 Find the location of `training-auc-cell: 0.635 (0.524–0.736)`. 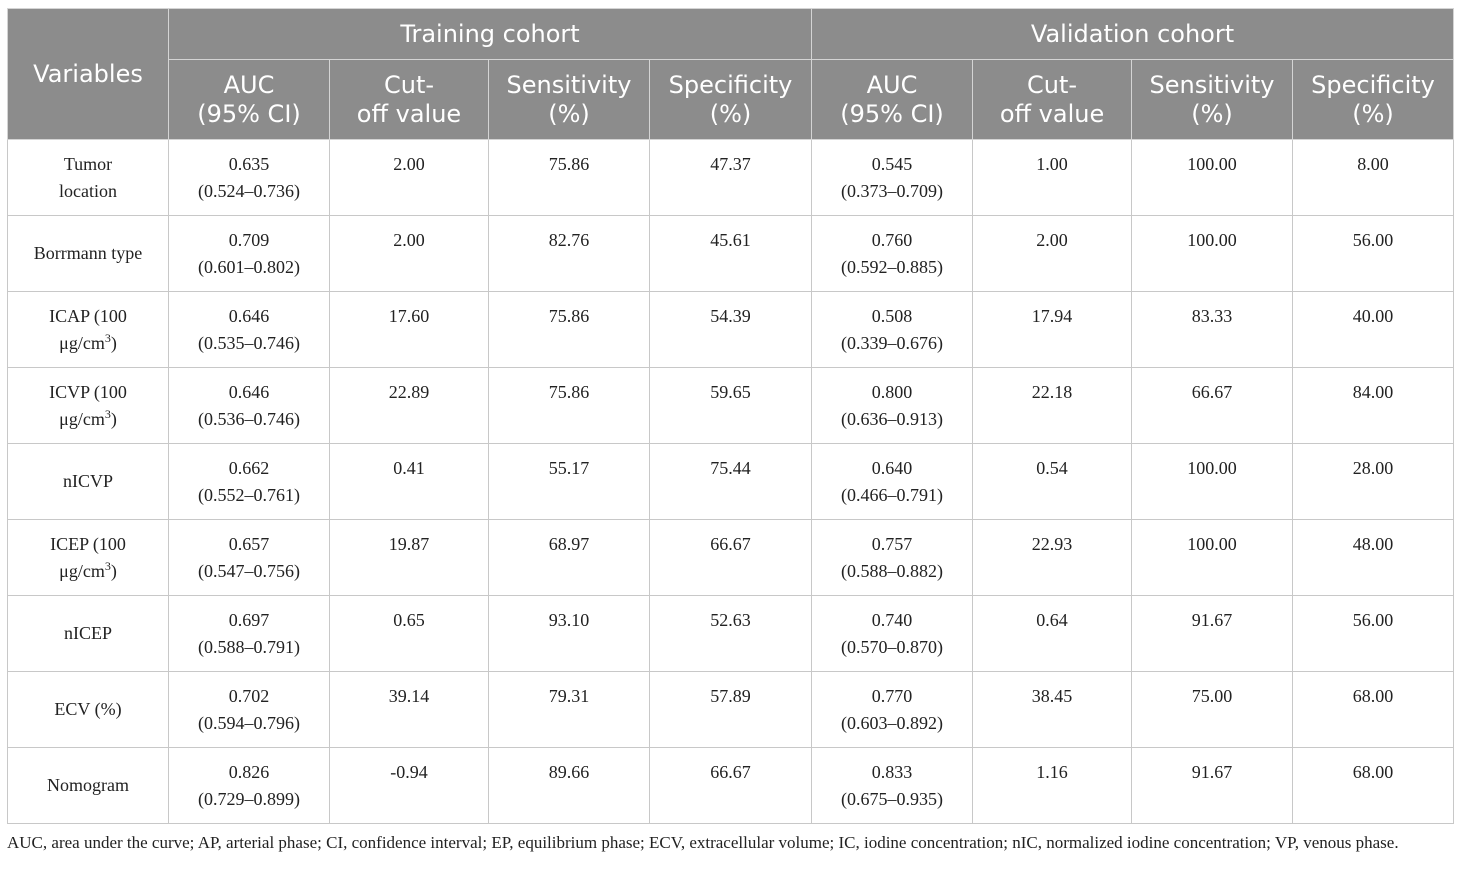

training-auc-cell: 0.635 (0.524–0.736) is located at coordinates (249, 177).